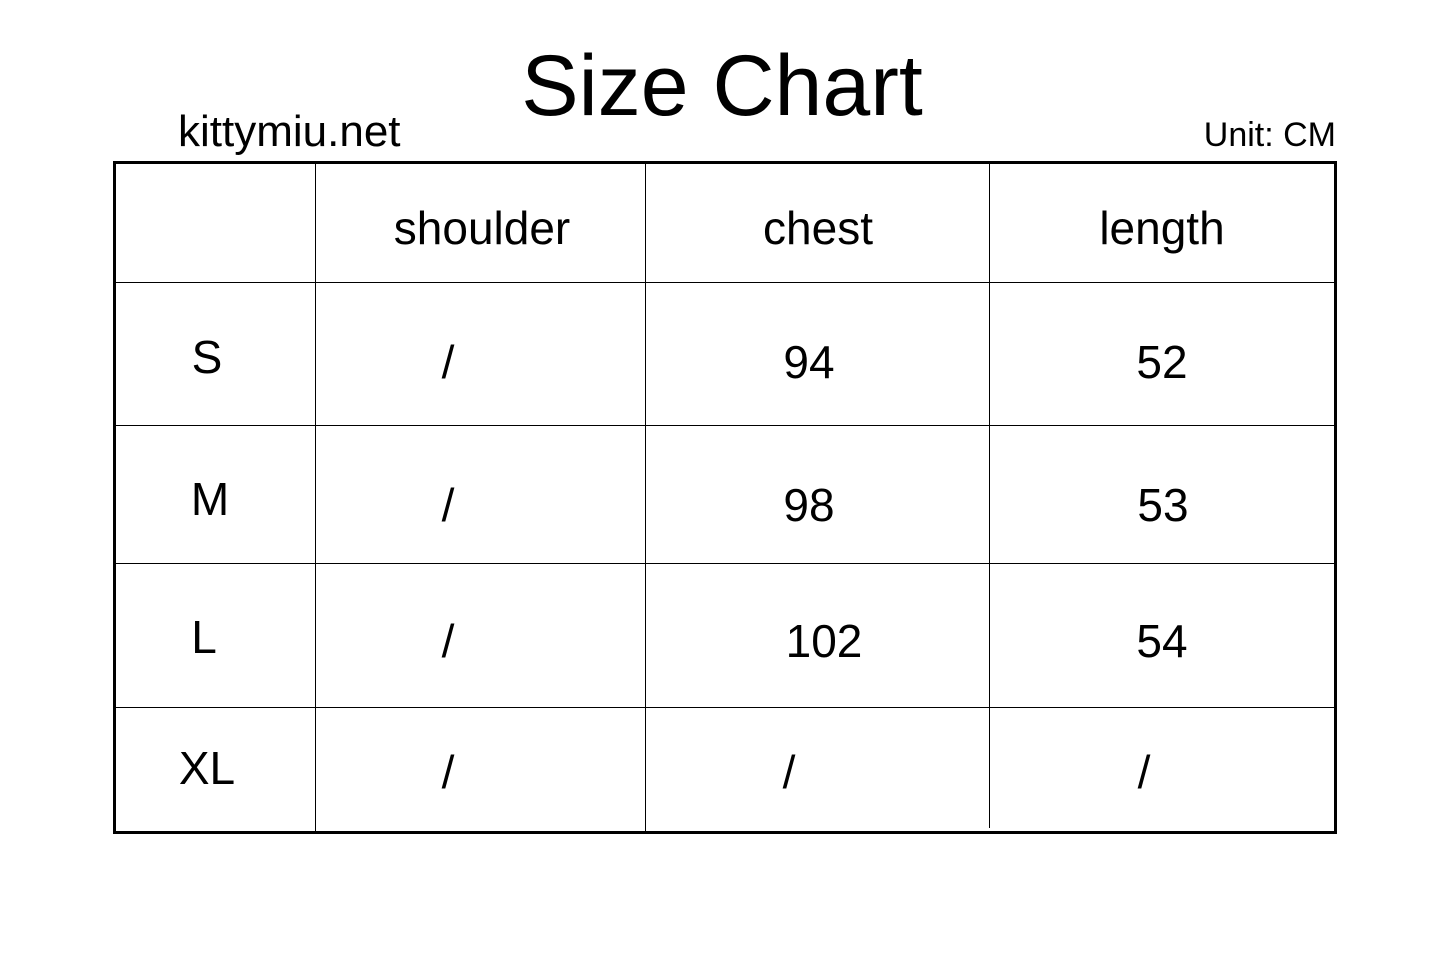 The width and height of the screenshot is (1440, 968). What do you see at coordinates (207, 357) in the screenshot?
I see `size-label: S` at bounding box center [207, 357].